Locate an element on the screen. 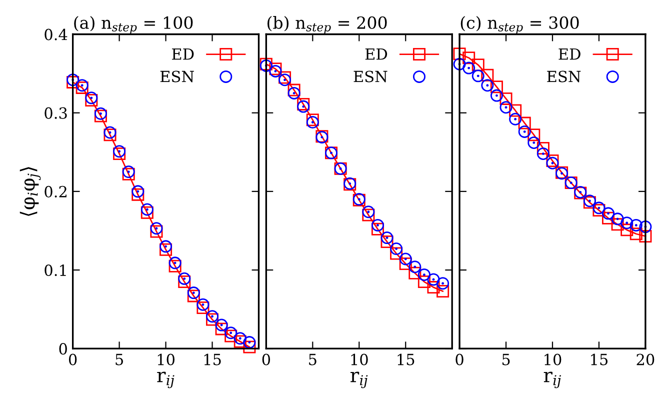  y-tick-label: 0.1 is located at coordinates (55, 270).